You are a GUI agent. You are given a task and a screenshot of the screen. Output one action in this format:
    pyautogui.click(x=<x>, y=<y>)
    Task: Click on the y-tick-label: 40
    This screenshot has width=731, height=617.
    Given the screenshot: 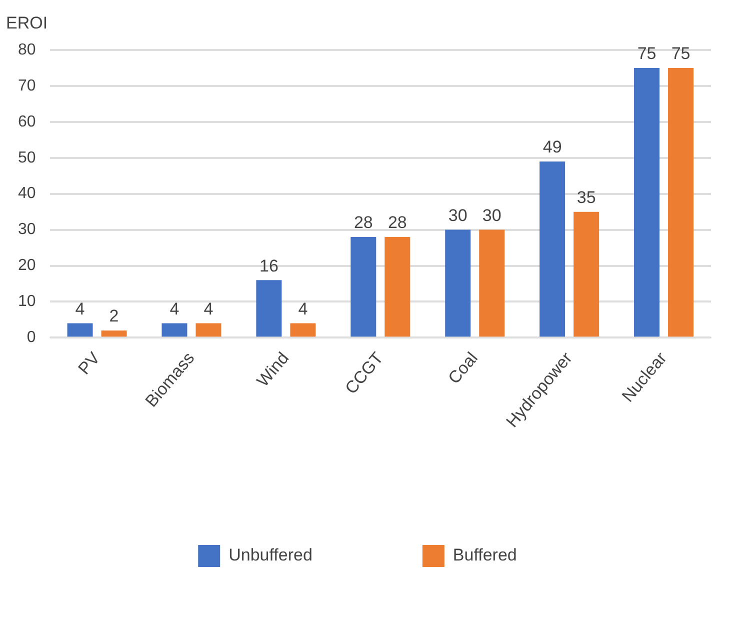 What is the action you would take?
    pyautogui.click(x=27, y=193)
    